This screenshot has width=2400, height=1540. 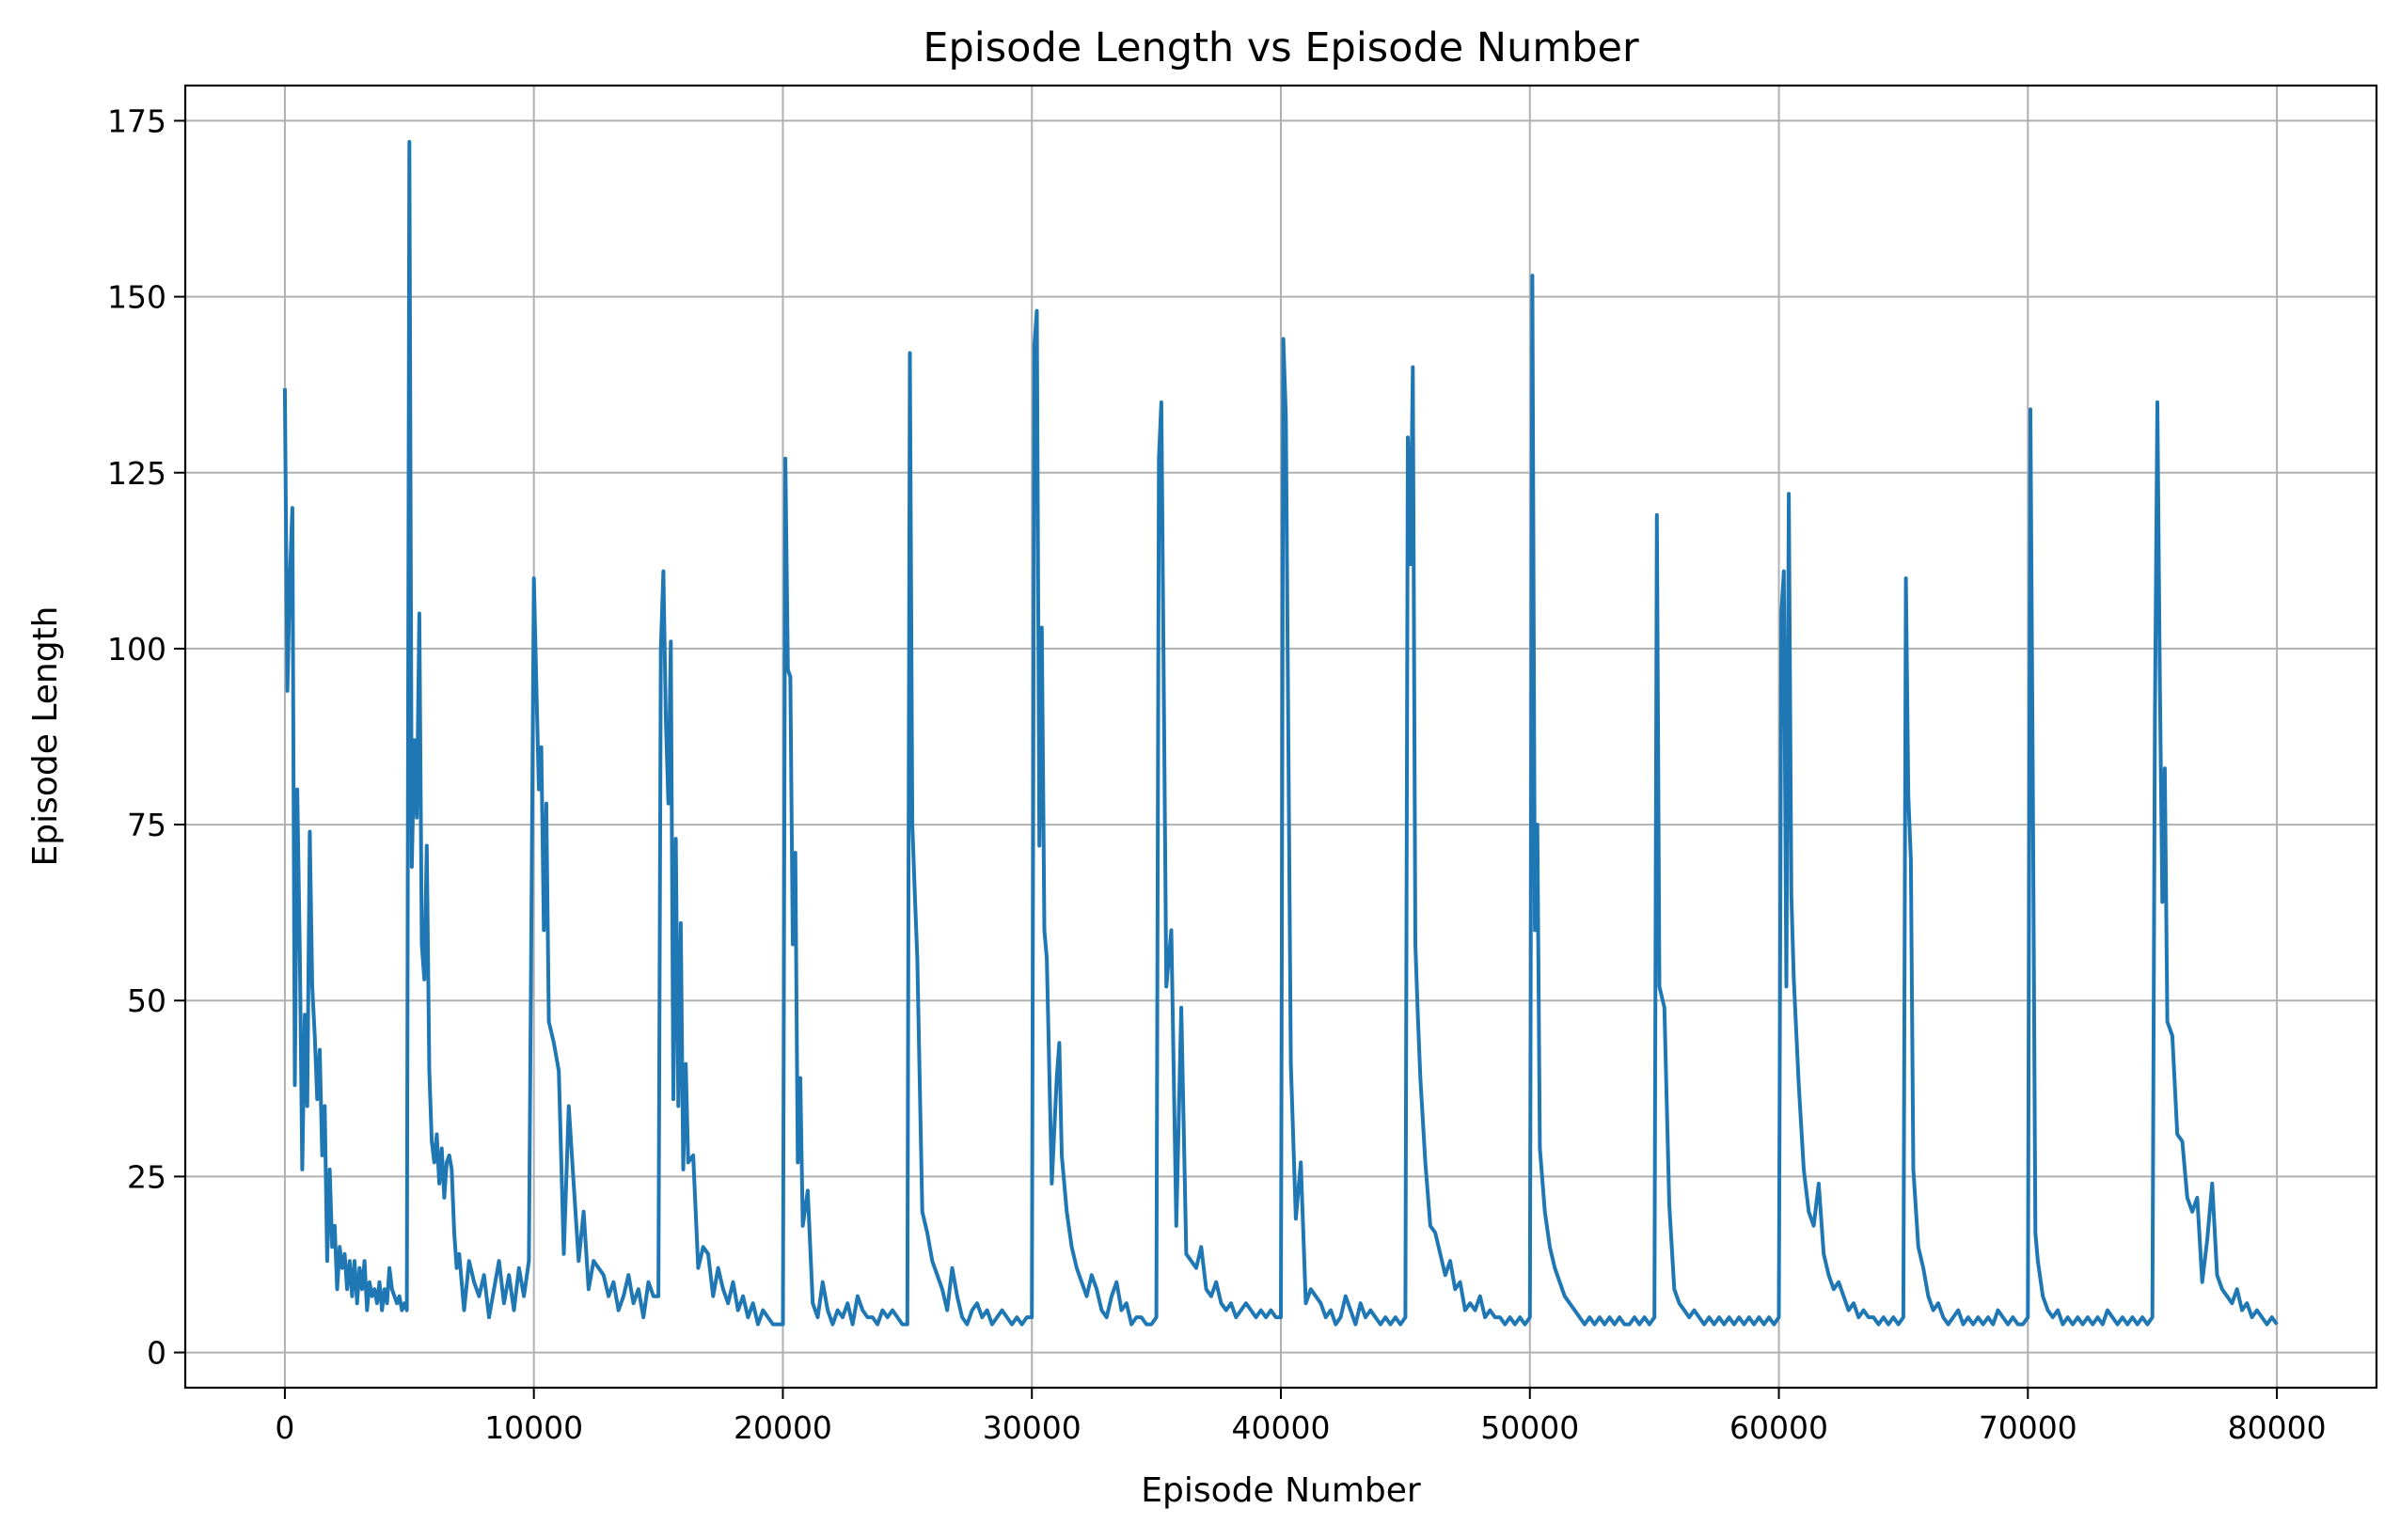 What do you see at coordinates (146, 737) in the screenshot?
I see `y-ticks: 0 25 50 75 100 125 150 175` at bounding box center [146, 737].